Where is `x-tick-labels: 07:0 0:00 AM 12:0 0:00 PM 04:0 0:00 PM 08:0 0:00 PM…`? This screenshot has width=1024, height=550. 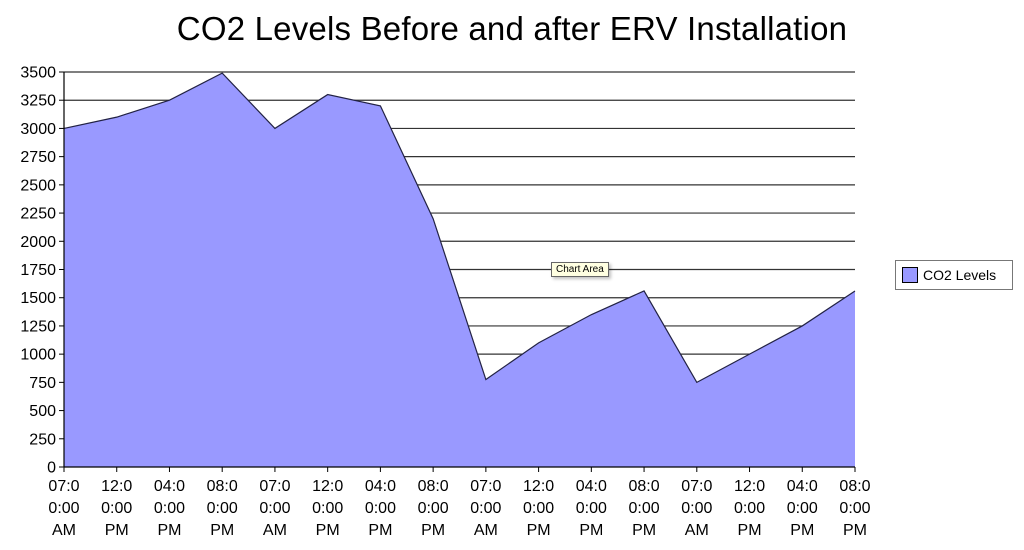 x-tick-labels: 07:0 0:00 AM 12:0 0:00 PM 04:0 0:00 PM 08:0 0:00 PM… is located at coordinates (459, 508).